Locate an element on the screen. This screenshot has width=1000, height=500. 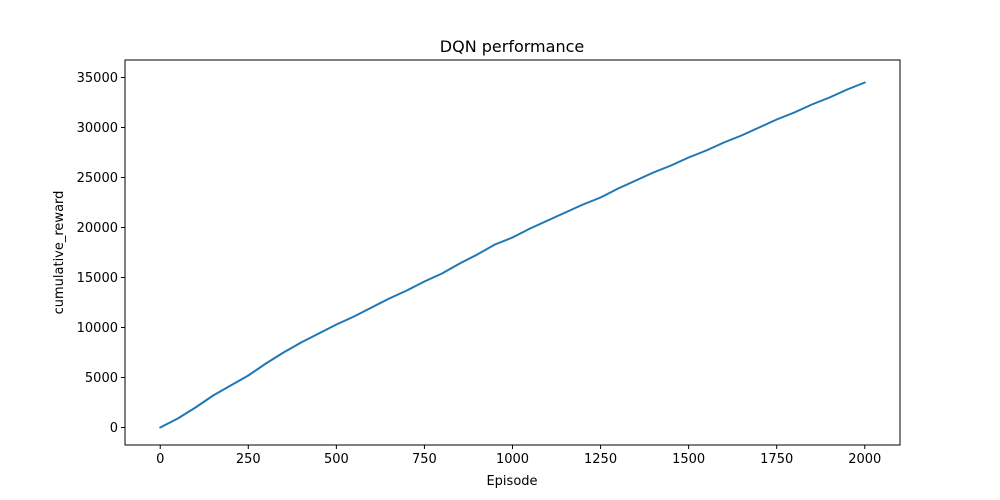
x-tick-label: 1750 is located at coordinates (776, 459).